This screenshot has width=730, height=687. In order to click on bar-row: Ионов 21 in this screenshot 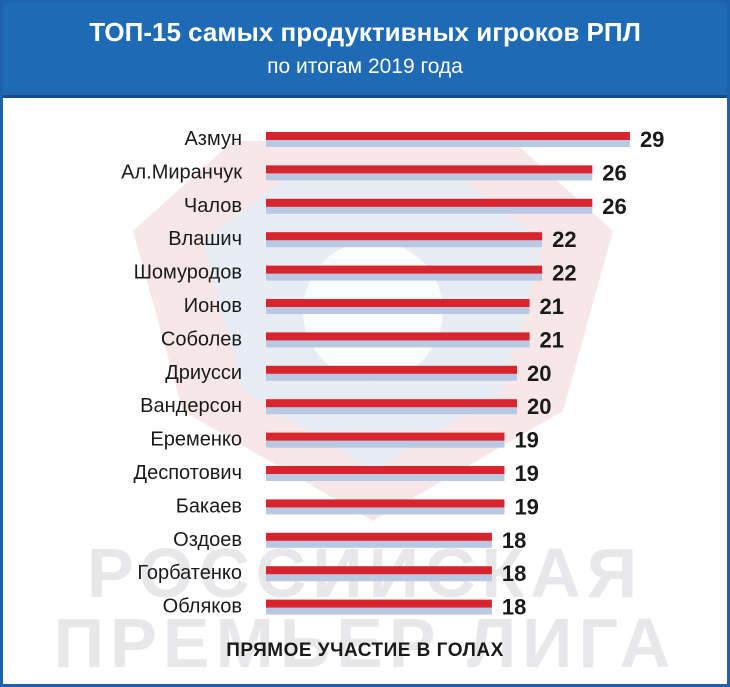, I will do `click(374, 306)`.